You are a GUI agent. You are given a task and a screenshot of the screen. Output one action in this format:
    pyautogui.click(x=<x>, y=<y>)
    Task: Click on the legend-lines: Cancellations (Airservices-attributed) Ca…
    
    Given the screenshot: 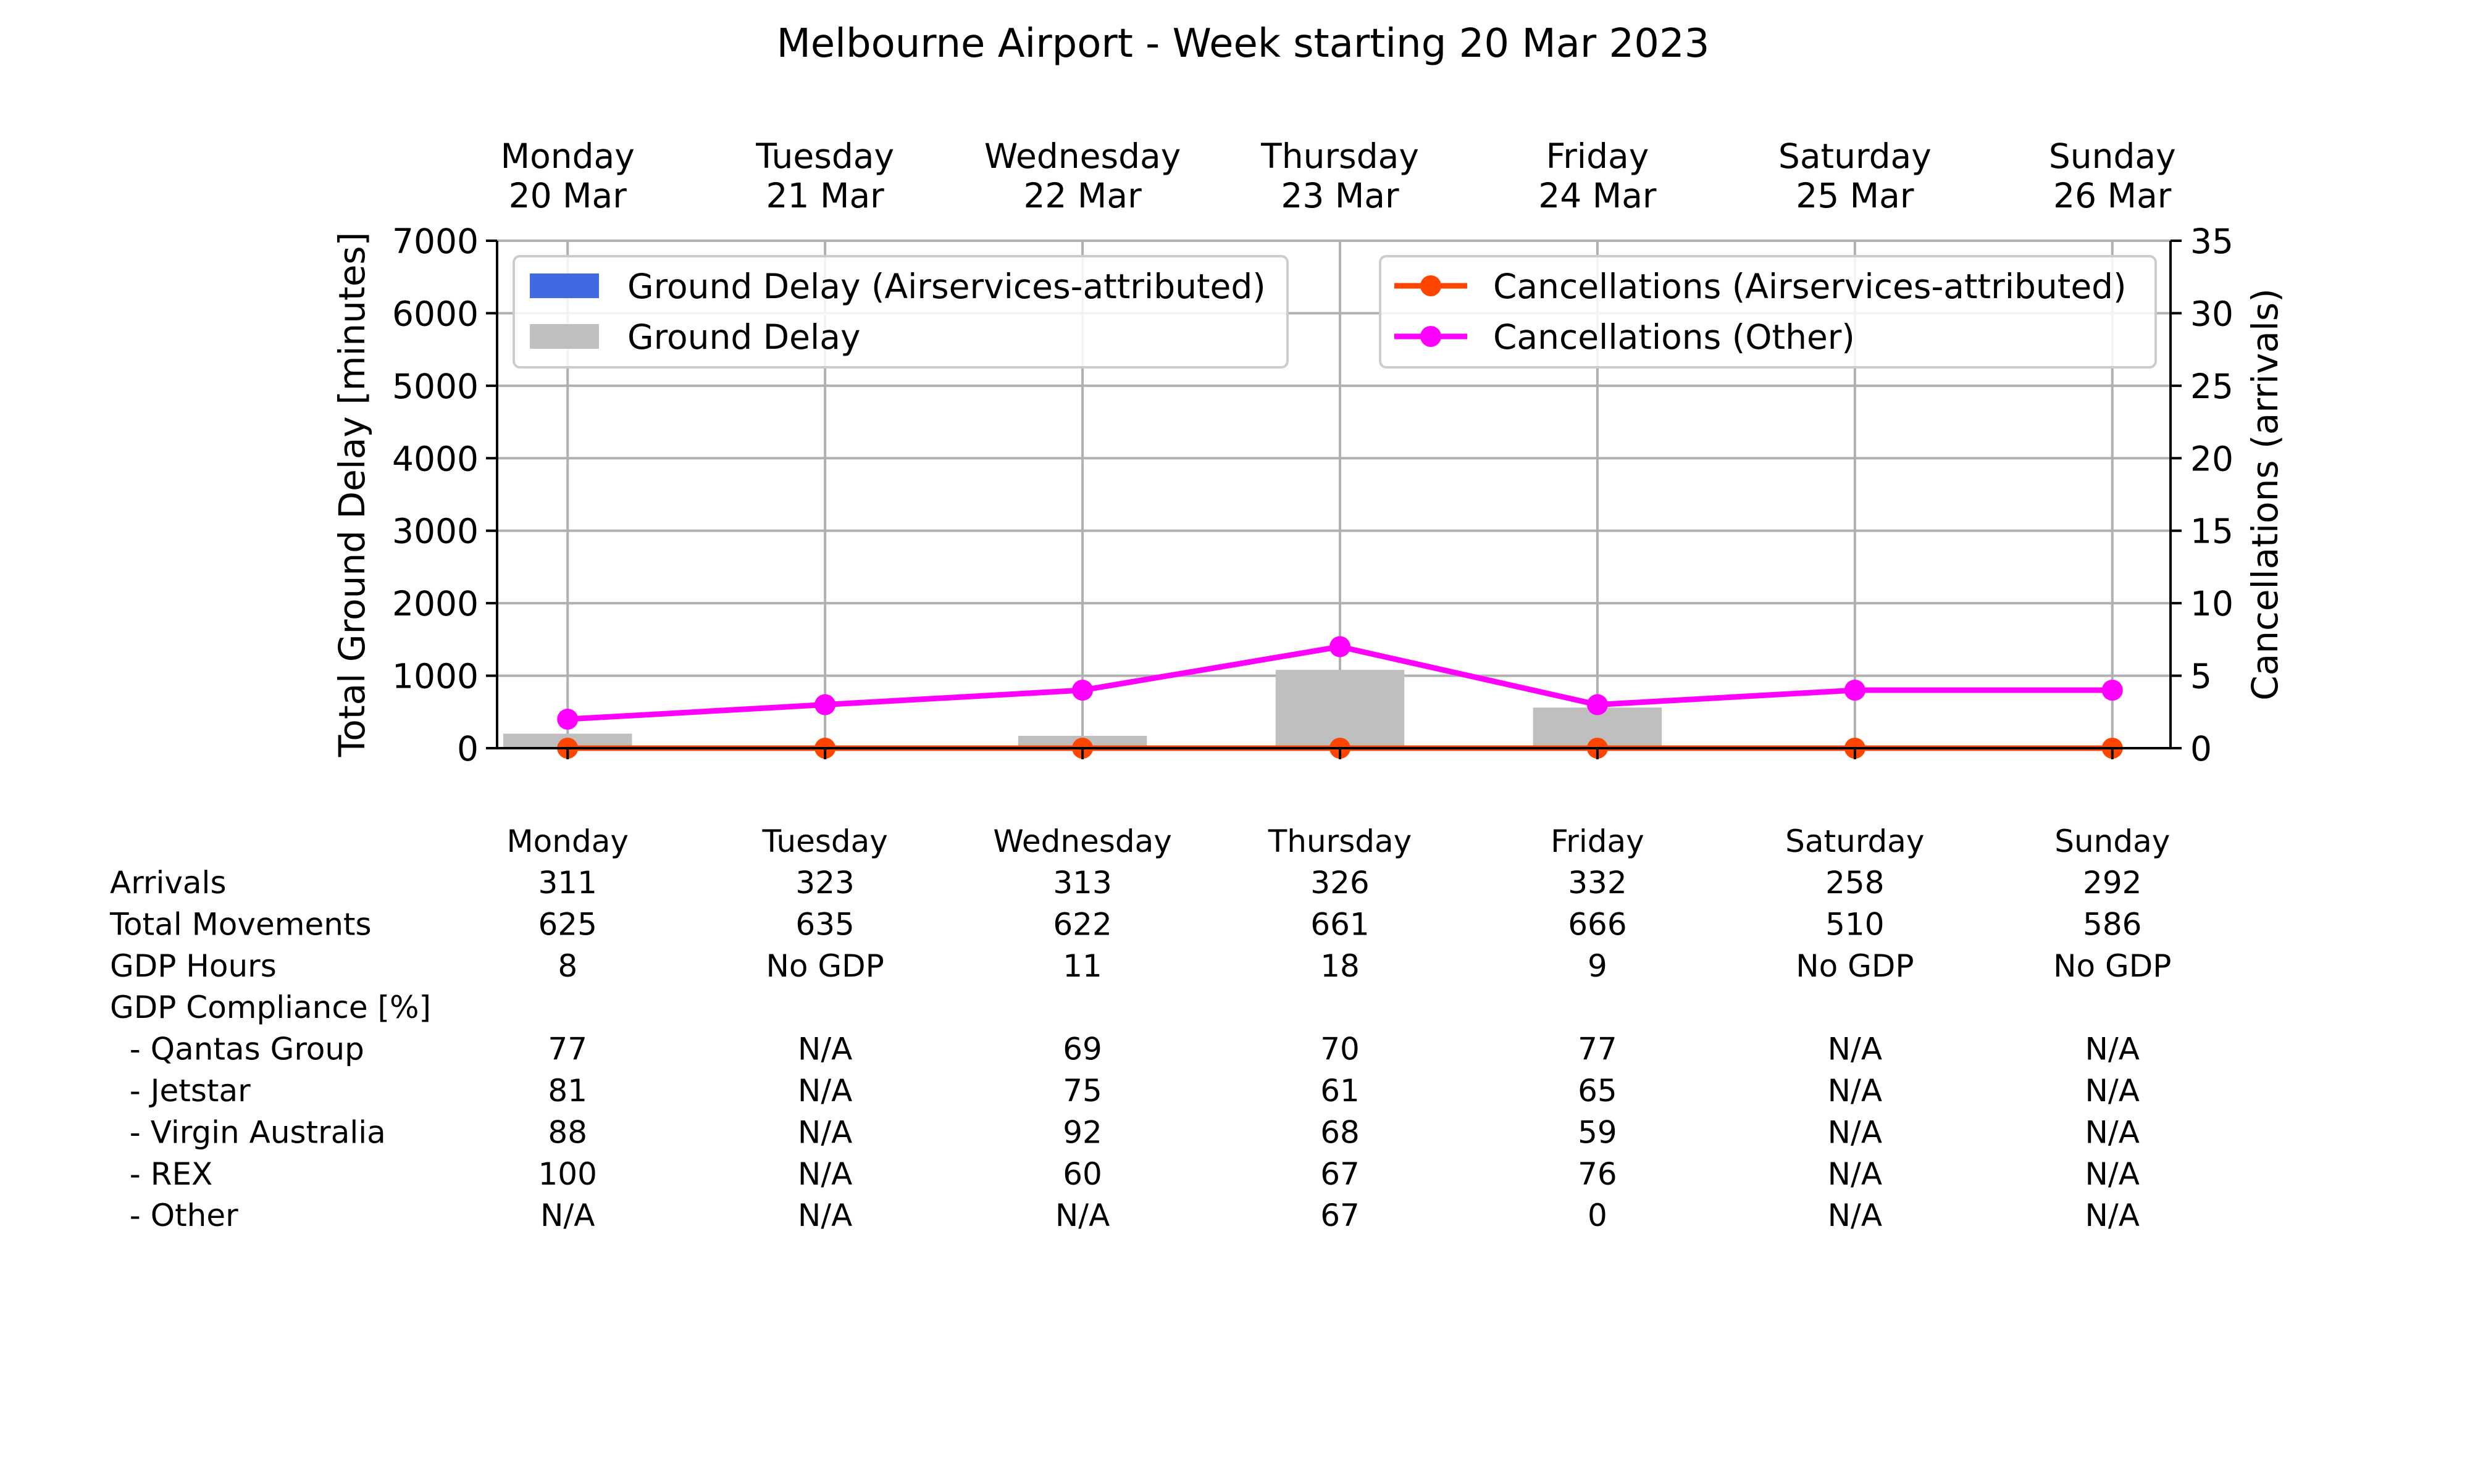 What is the action you would take?
    pyautogui.click(x=1768, y=312)
    